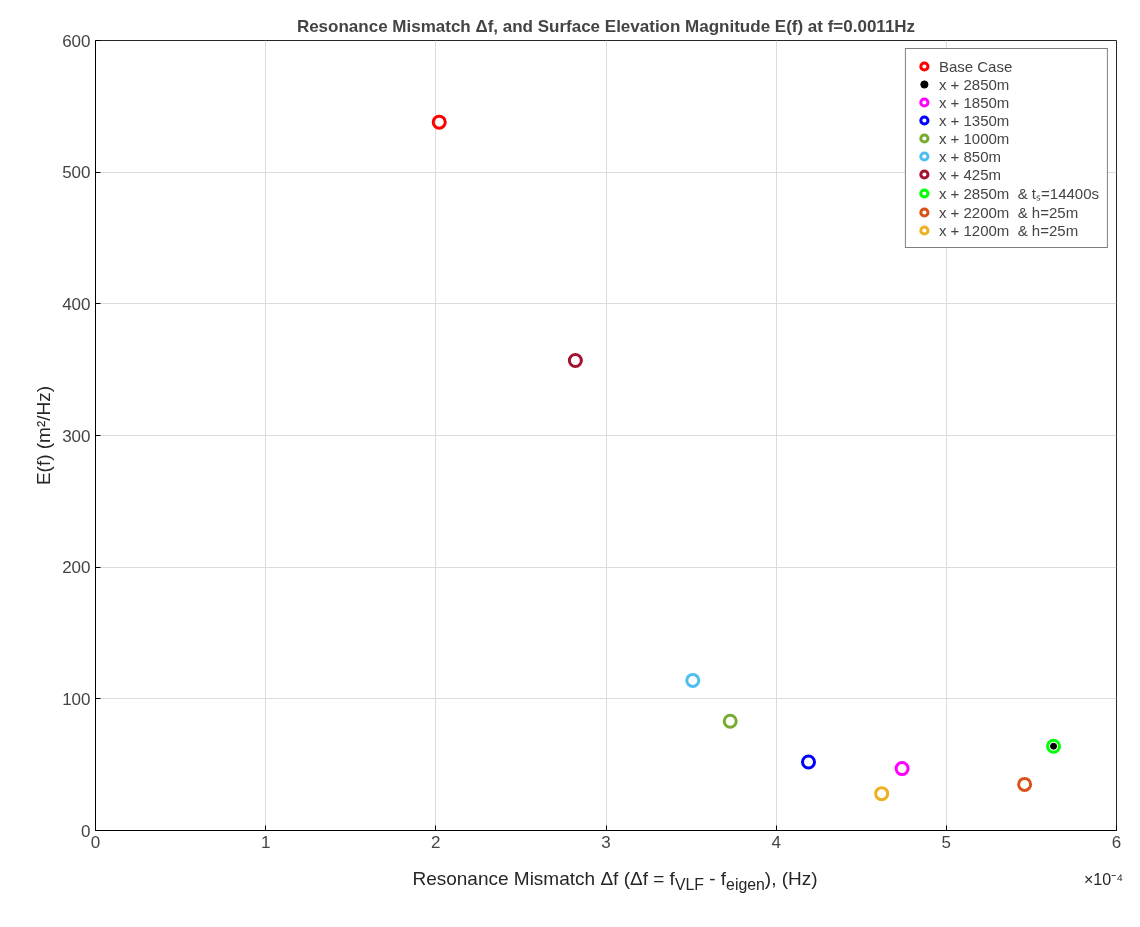 The image size is (1140, 927). Describe the element at coordinates (974, 138) in the screenshot. I see `legend-label: x + 1000m` at that location.